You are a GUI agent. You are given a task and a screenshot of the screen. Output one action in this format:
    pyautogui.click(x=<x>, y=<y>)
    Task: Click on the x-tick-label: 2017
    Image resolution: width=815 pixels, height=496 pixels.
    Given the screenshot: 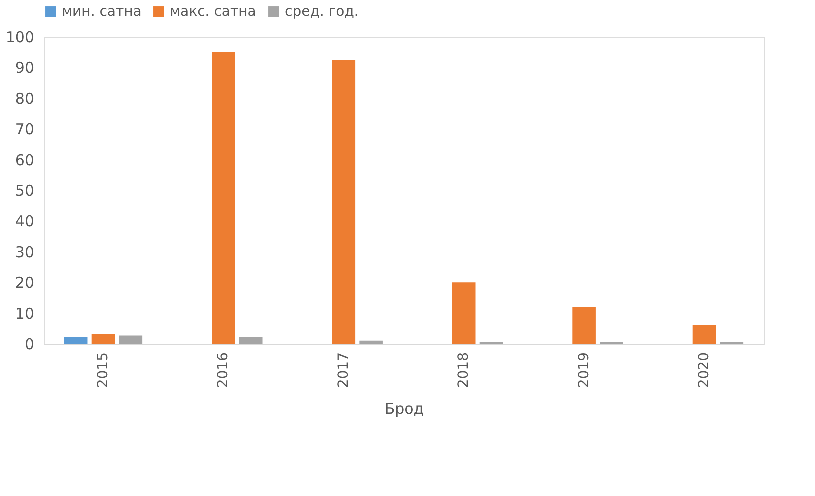 What is the action you would take?
    pyautogui.click(x=344, y=370)
    